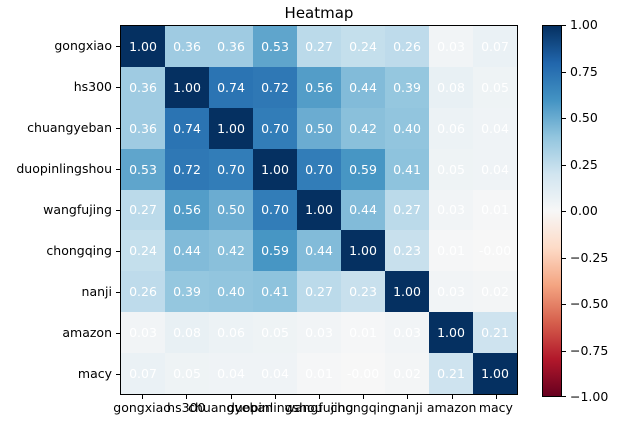 This screenshot has height=429, width=640. What do you see at coordinates (275, 251) in the screenshot?
I see `heatmap-cell: 0.59` at bounding box center [275, 251].